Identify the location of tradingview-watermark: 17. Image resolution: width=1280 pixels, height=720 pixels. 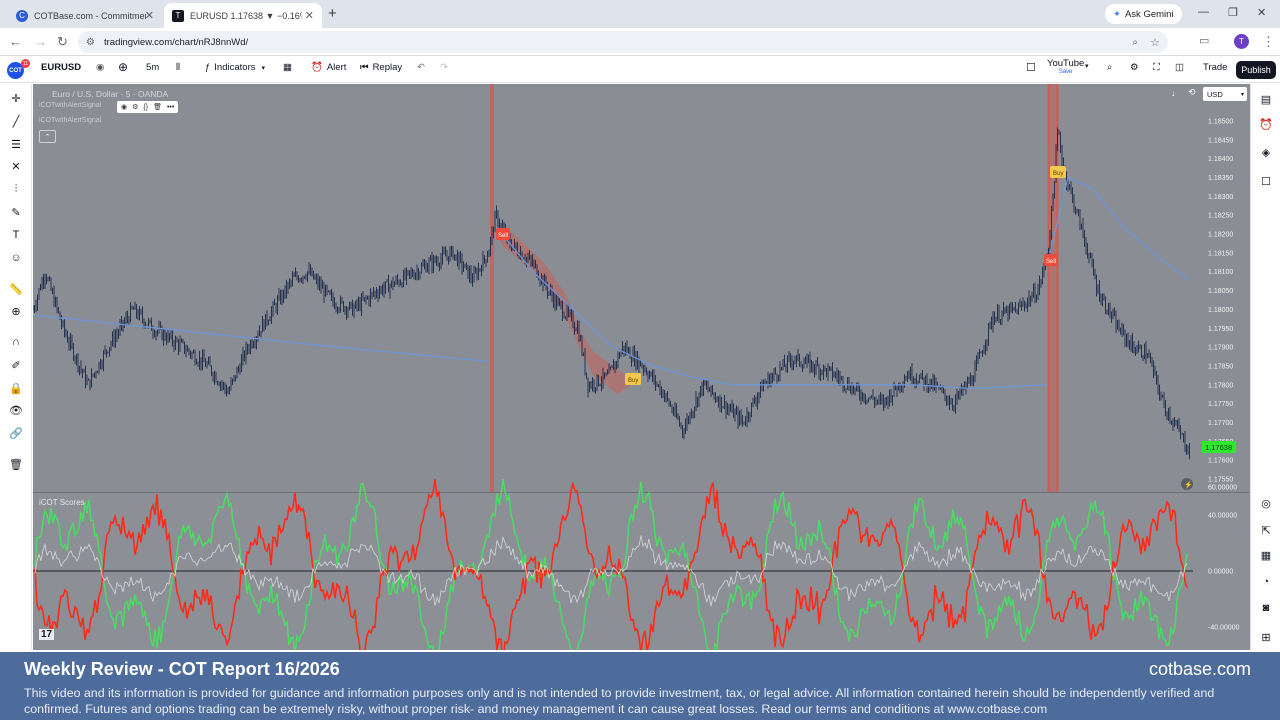
(47, 634).